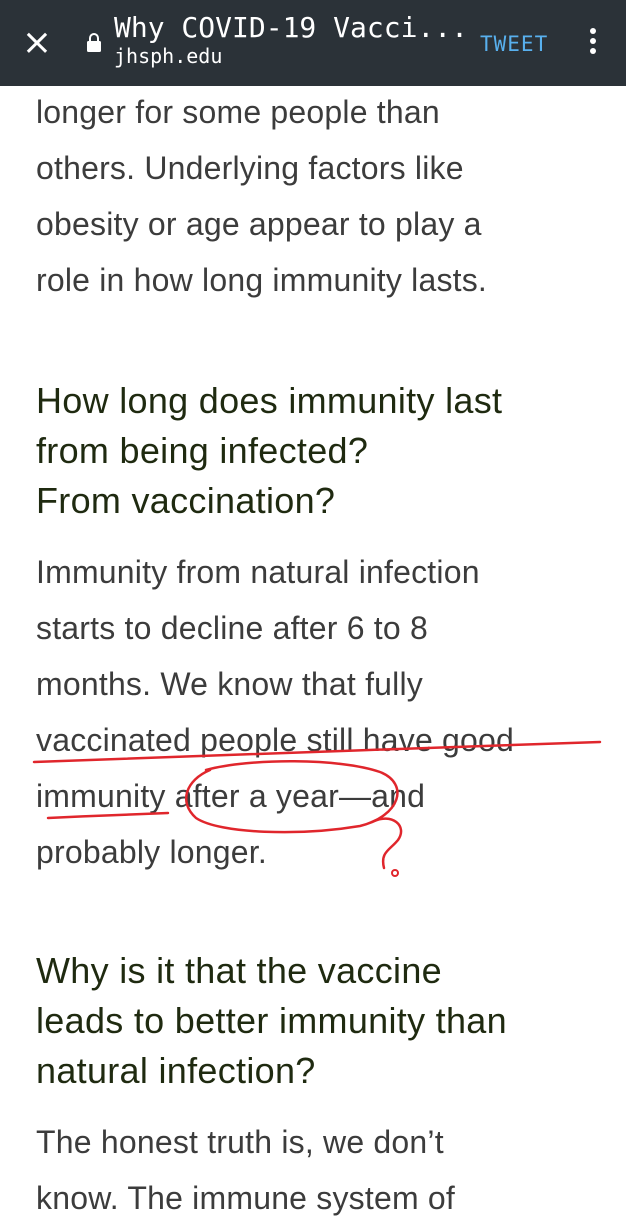 The image size is (626, 1226). Describe the element at coordinates (94, 42) in the screenshot. I see `lock-icon` at that location.